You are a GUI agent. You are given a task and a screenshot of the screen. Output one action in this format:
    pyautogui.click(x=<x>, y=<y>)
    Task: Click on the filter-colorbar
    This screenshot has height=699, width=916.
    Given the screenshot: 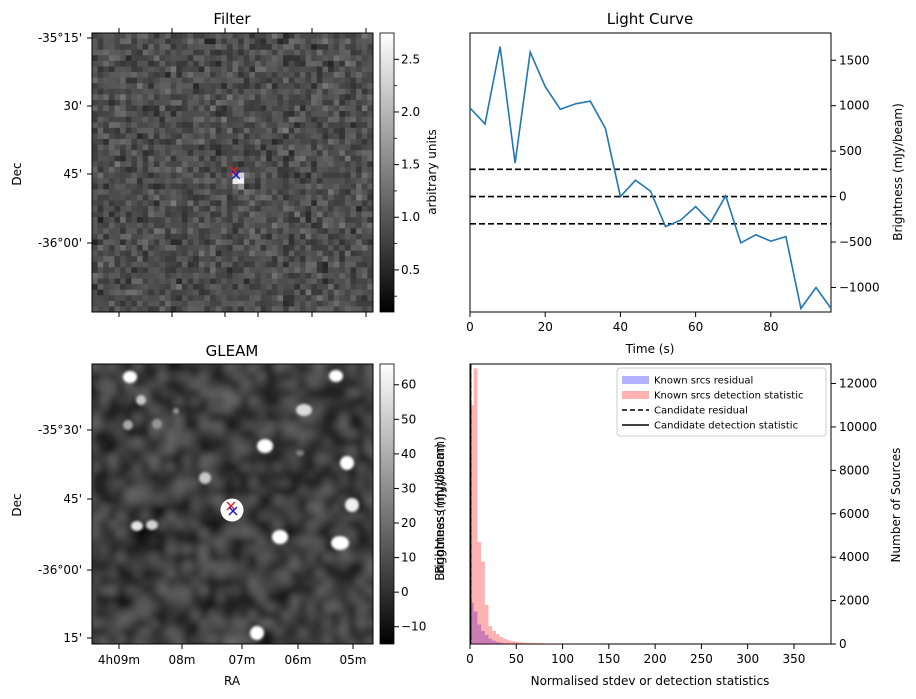 What is the action you would take?
    pyautogui.click(x=387, y=172)
    